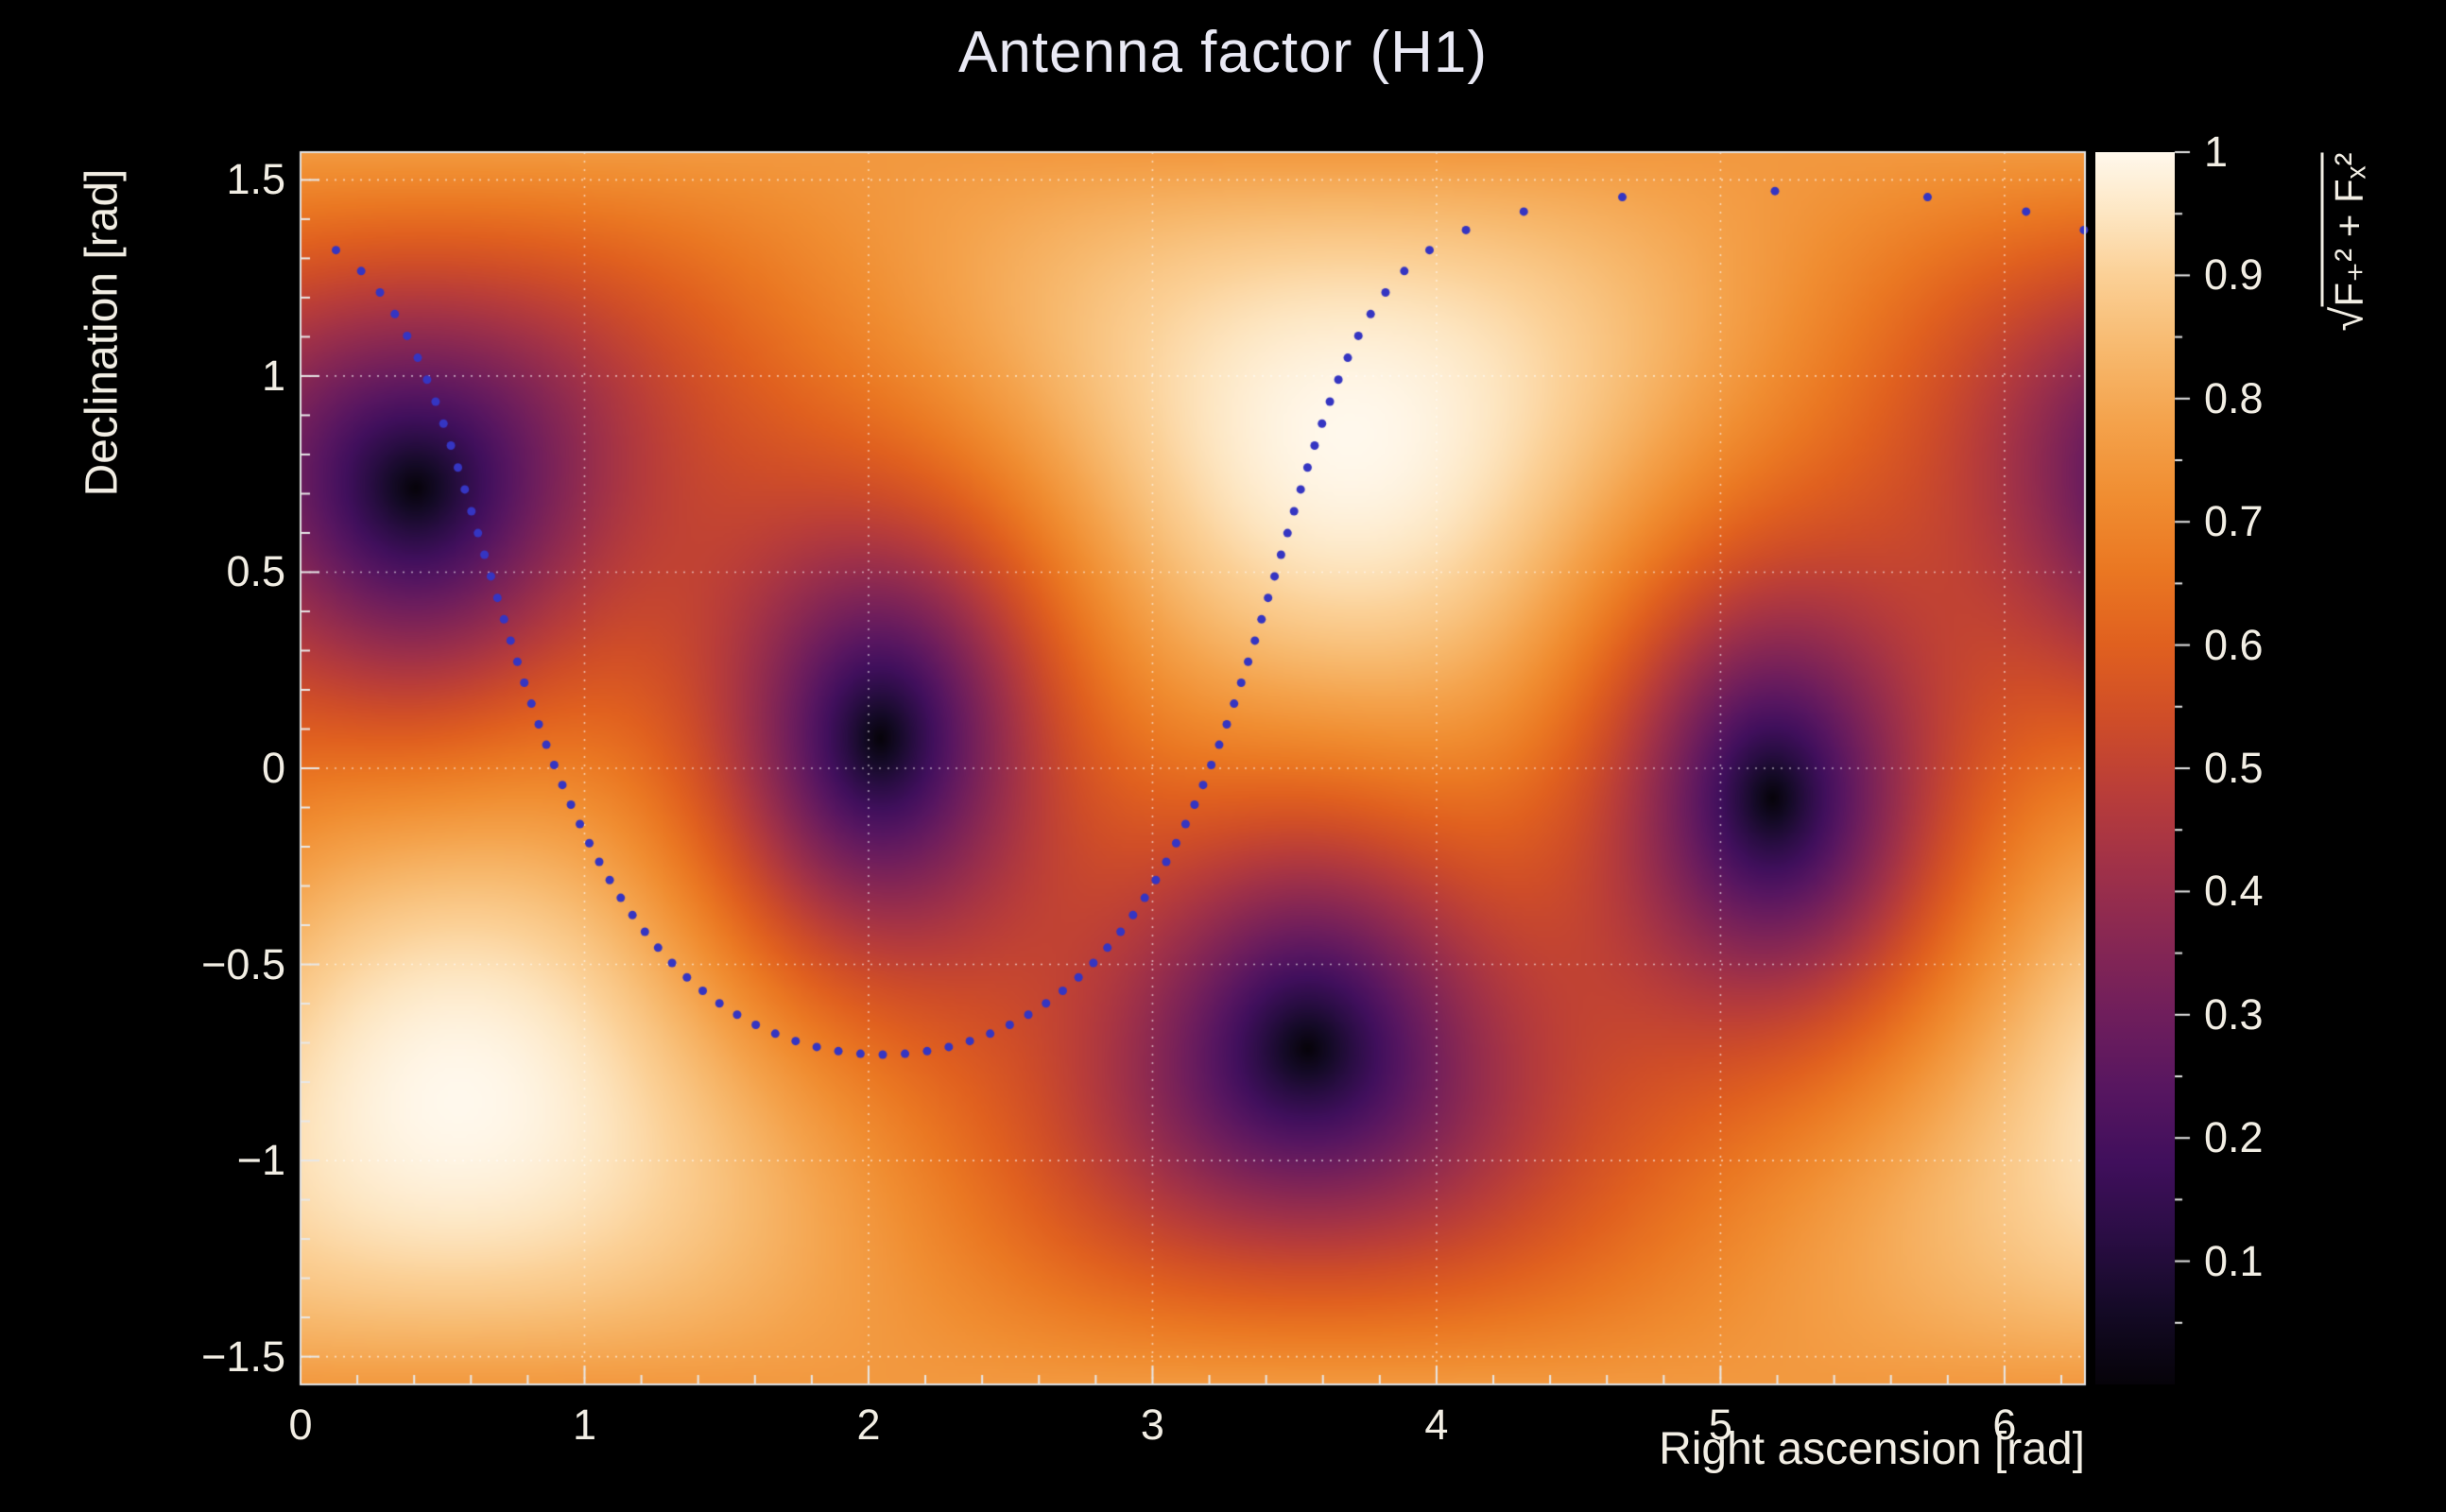  Describe the element at coordinates (2234, 1137) in the screenshot. I see `colorbar-tick-label: 0.2` at that location.